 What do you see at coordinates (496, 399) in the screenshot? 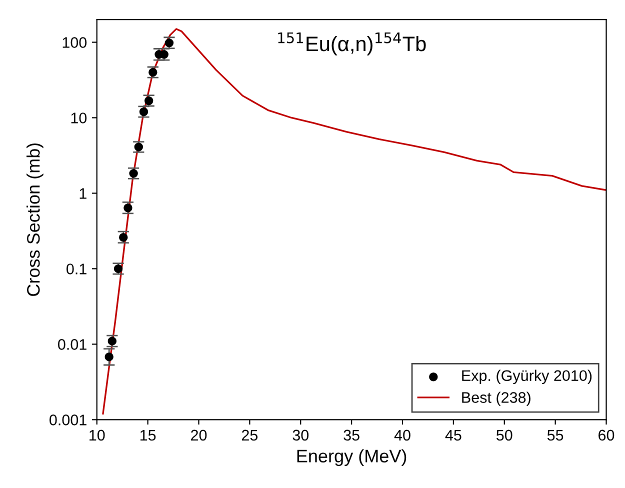
I see `legend-label: Best (238)` at bounding box center [496, 399].